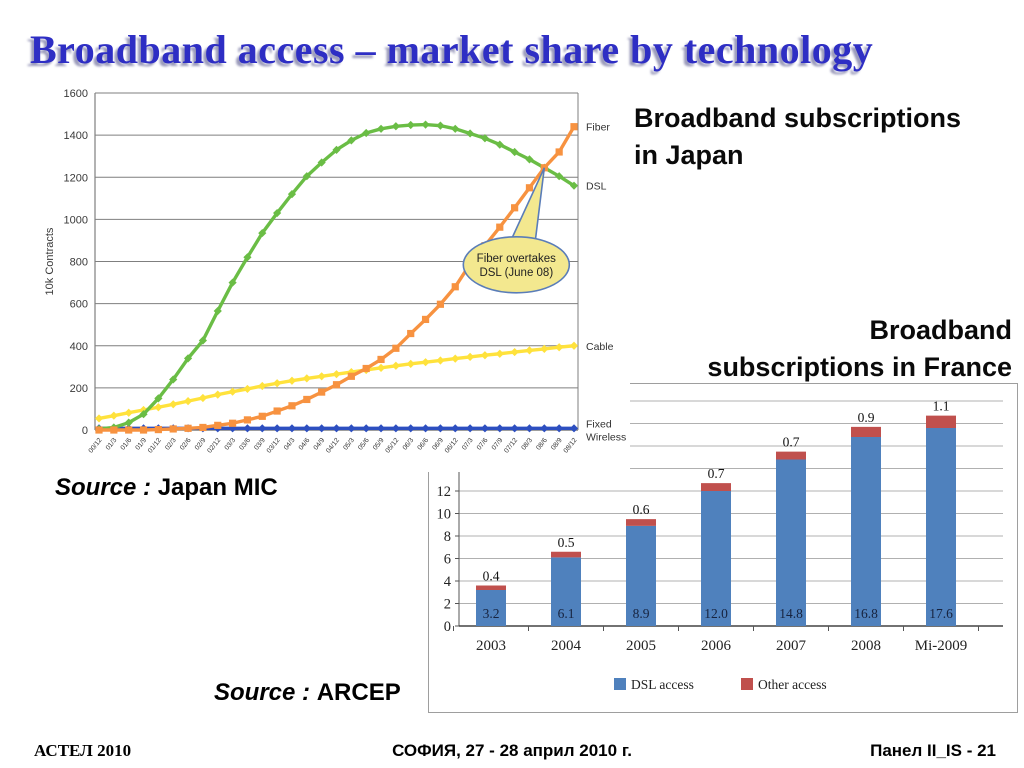  Describe the element at coordinates (806, 349) in the screenshot. I see `france-chart-heading: Broadband subscriptions in France` at that location.